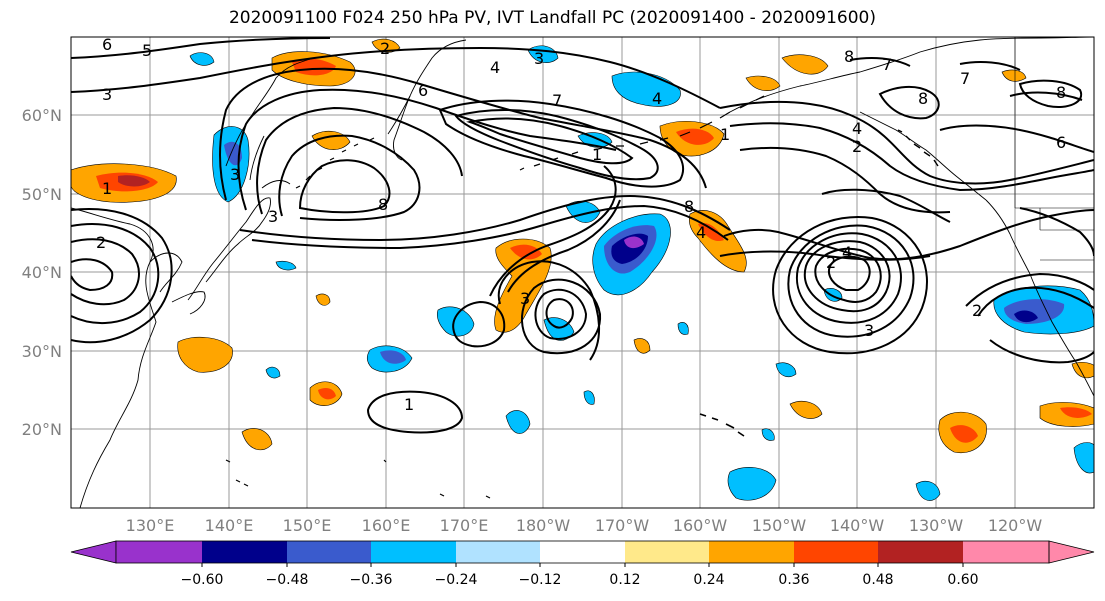 This screenshot has width=1105, height=601. Describe the element at coordinates (93, 552) in the screenshot. I see `colorbar-extend-low` at that location.